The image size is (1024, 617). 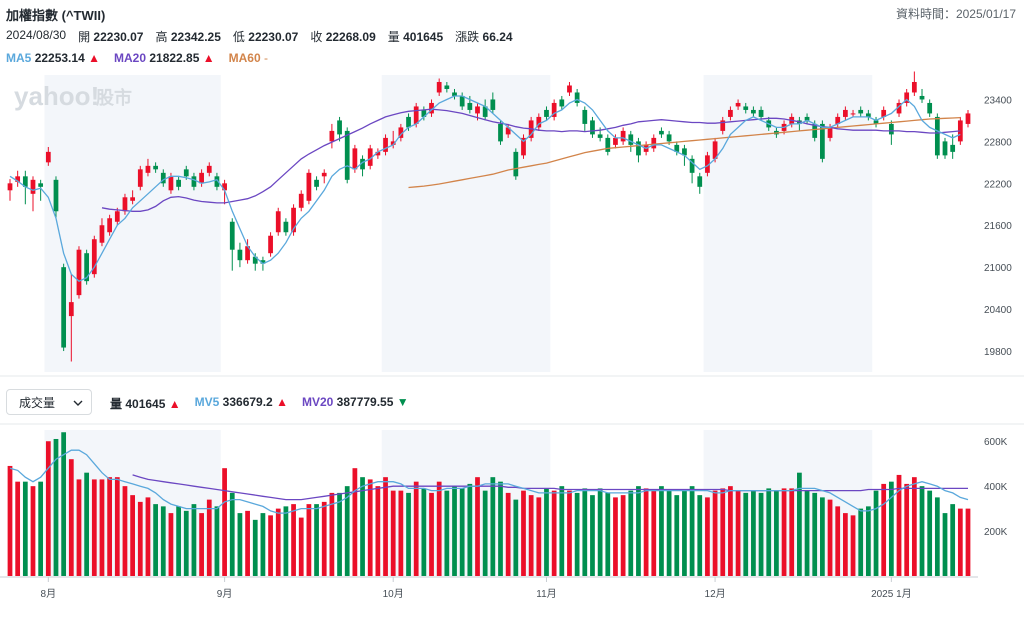 What do you see at coordinates (998, 310) in the screenshot?
I see `price-tick-label: 20400` at bounding box center [998, 310].